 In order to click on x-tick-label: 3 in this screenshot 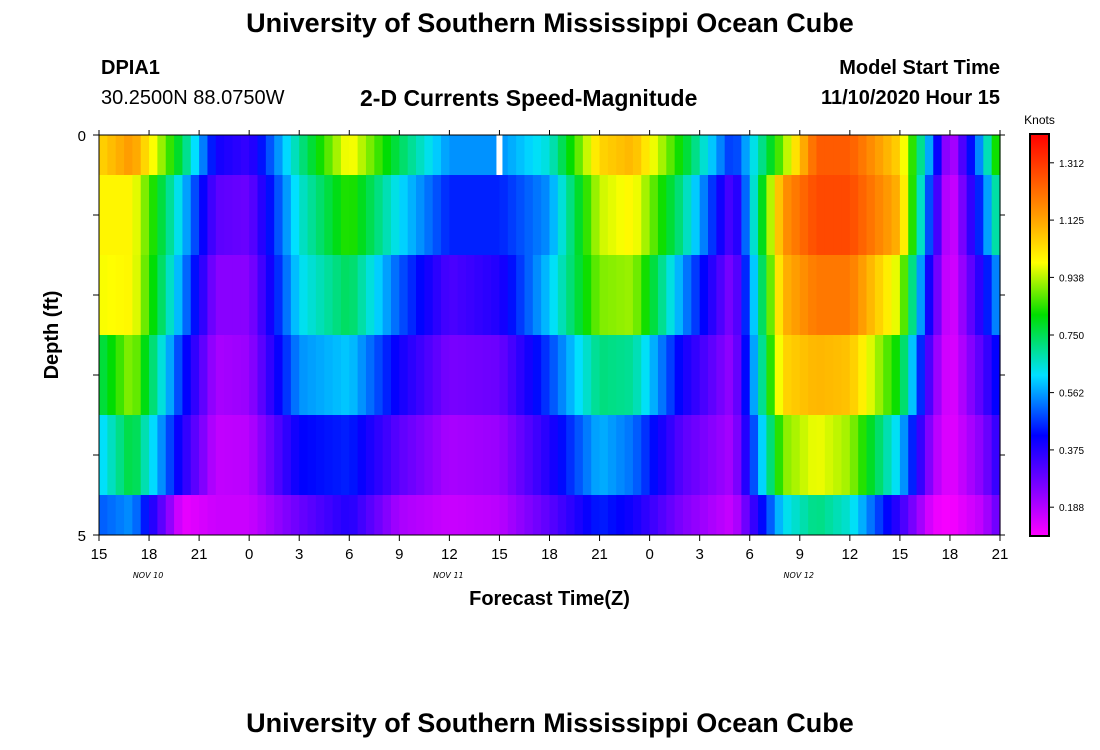, I will do `click(299, 554)`.